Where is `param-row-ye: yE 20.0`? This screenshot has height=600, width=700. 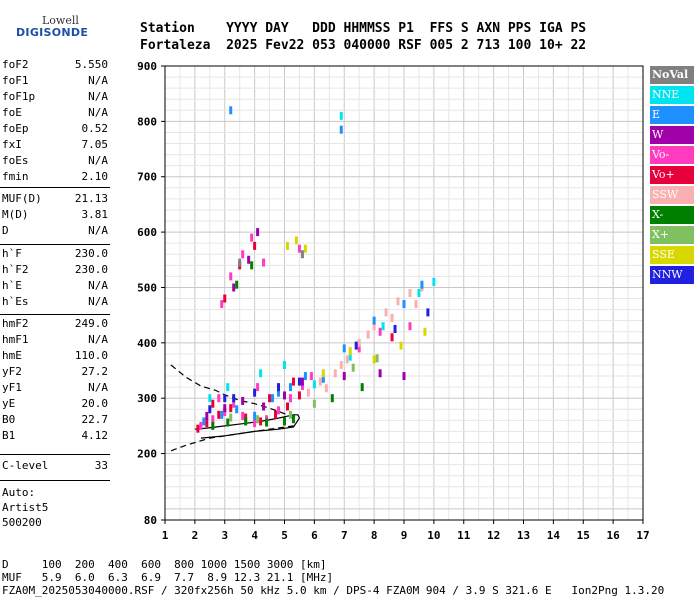
param-row-ye: yE 20.0 is located at coordinates (55, 404).